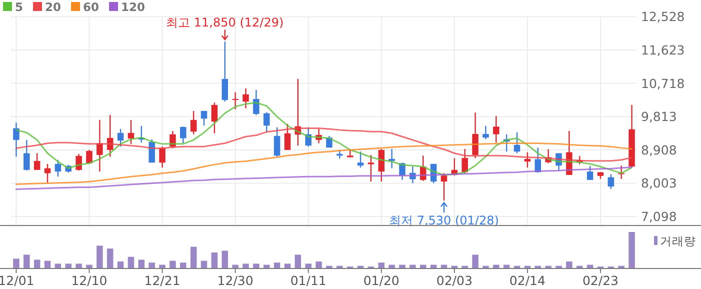  Describe the element at coordinates (454, 280) in the screenshot. I see `x-tick-label: 02/03` at that location.